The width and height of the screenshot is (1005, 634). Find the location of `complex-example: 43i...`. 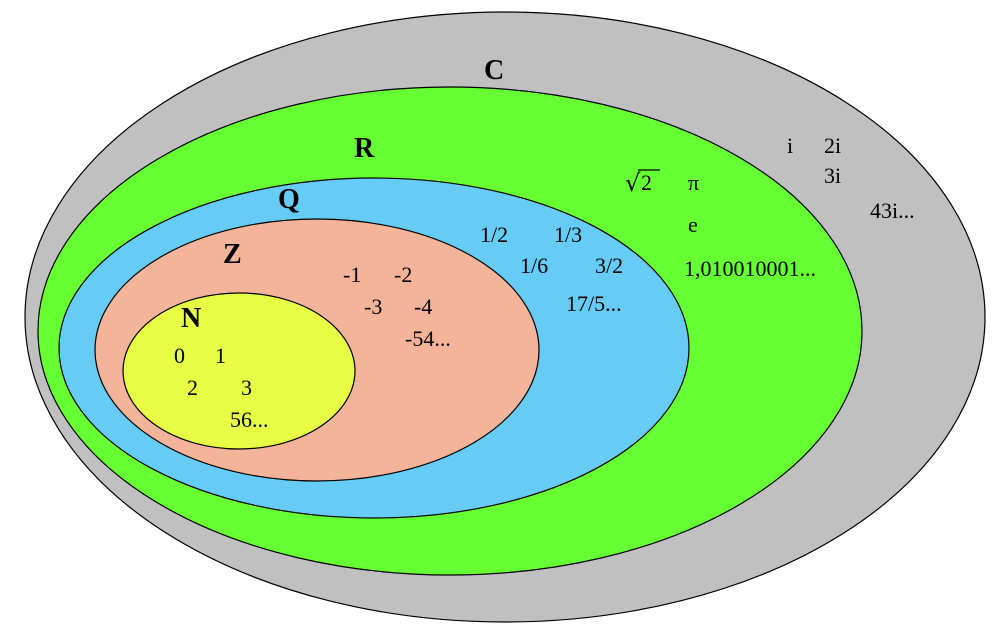

complex-example: 43i... is located at coordinates (892, 210).